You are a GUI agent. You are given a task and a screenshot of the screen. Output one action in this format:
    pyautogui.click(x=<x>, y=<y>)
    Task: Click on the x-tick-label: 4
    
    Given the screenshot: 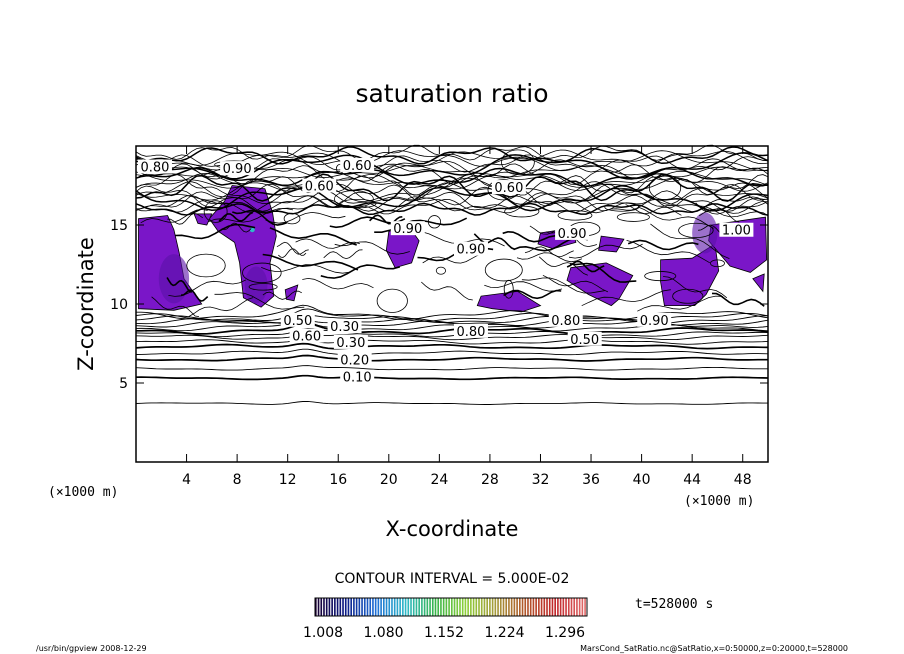 What is the action you would take?
    pyautogui.click(x=186, y=480)
    